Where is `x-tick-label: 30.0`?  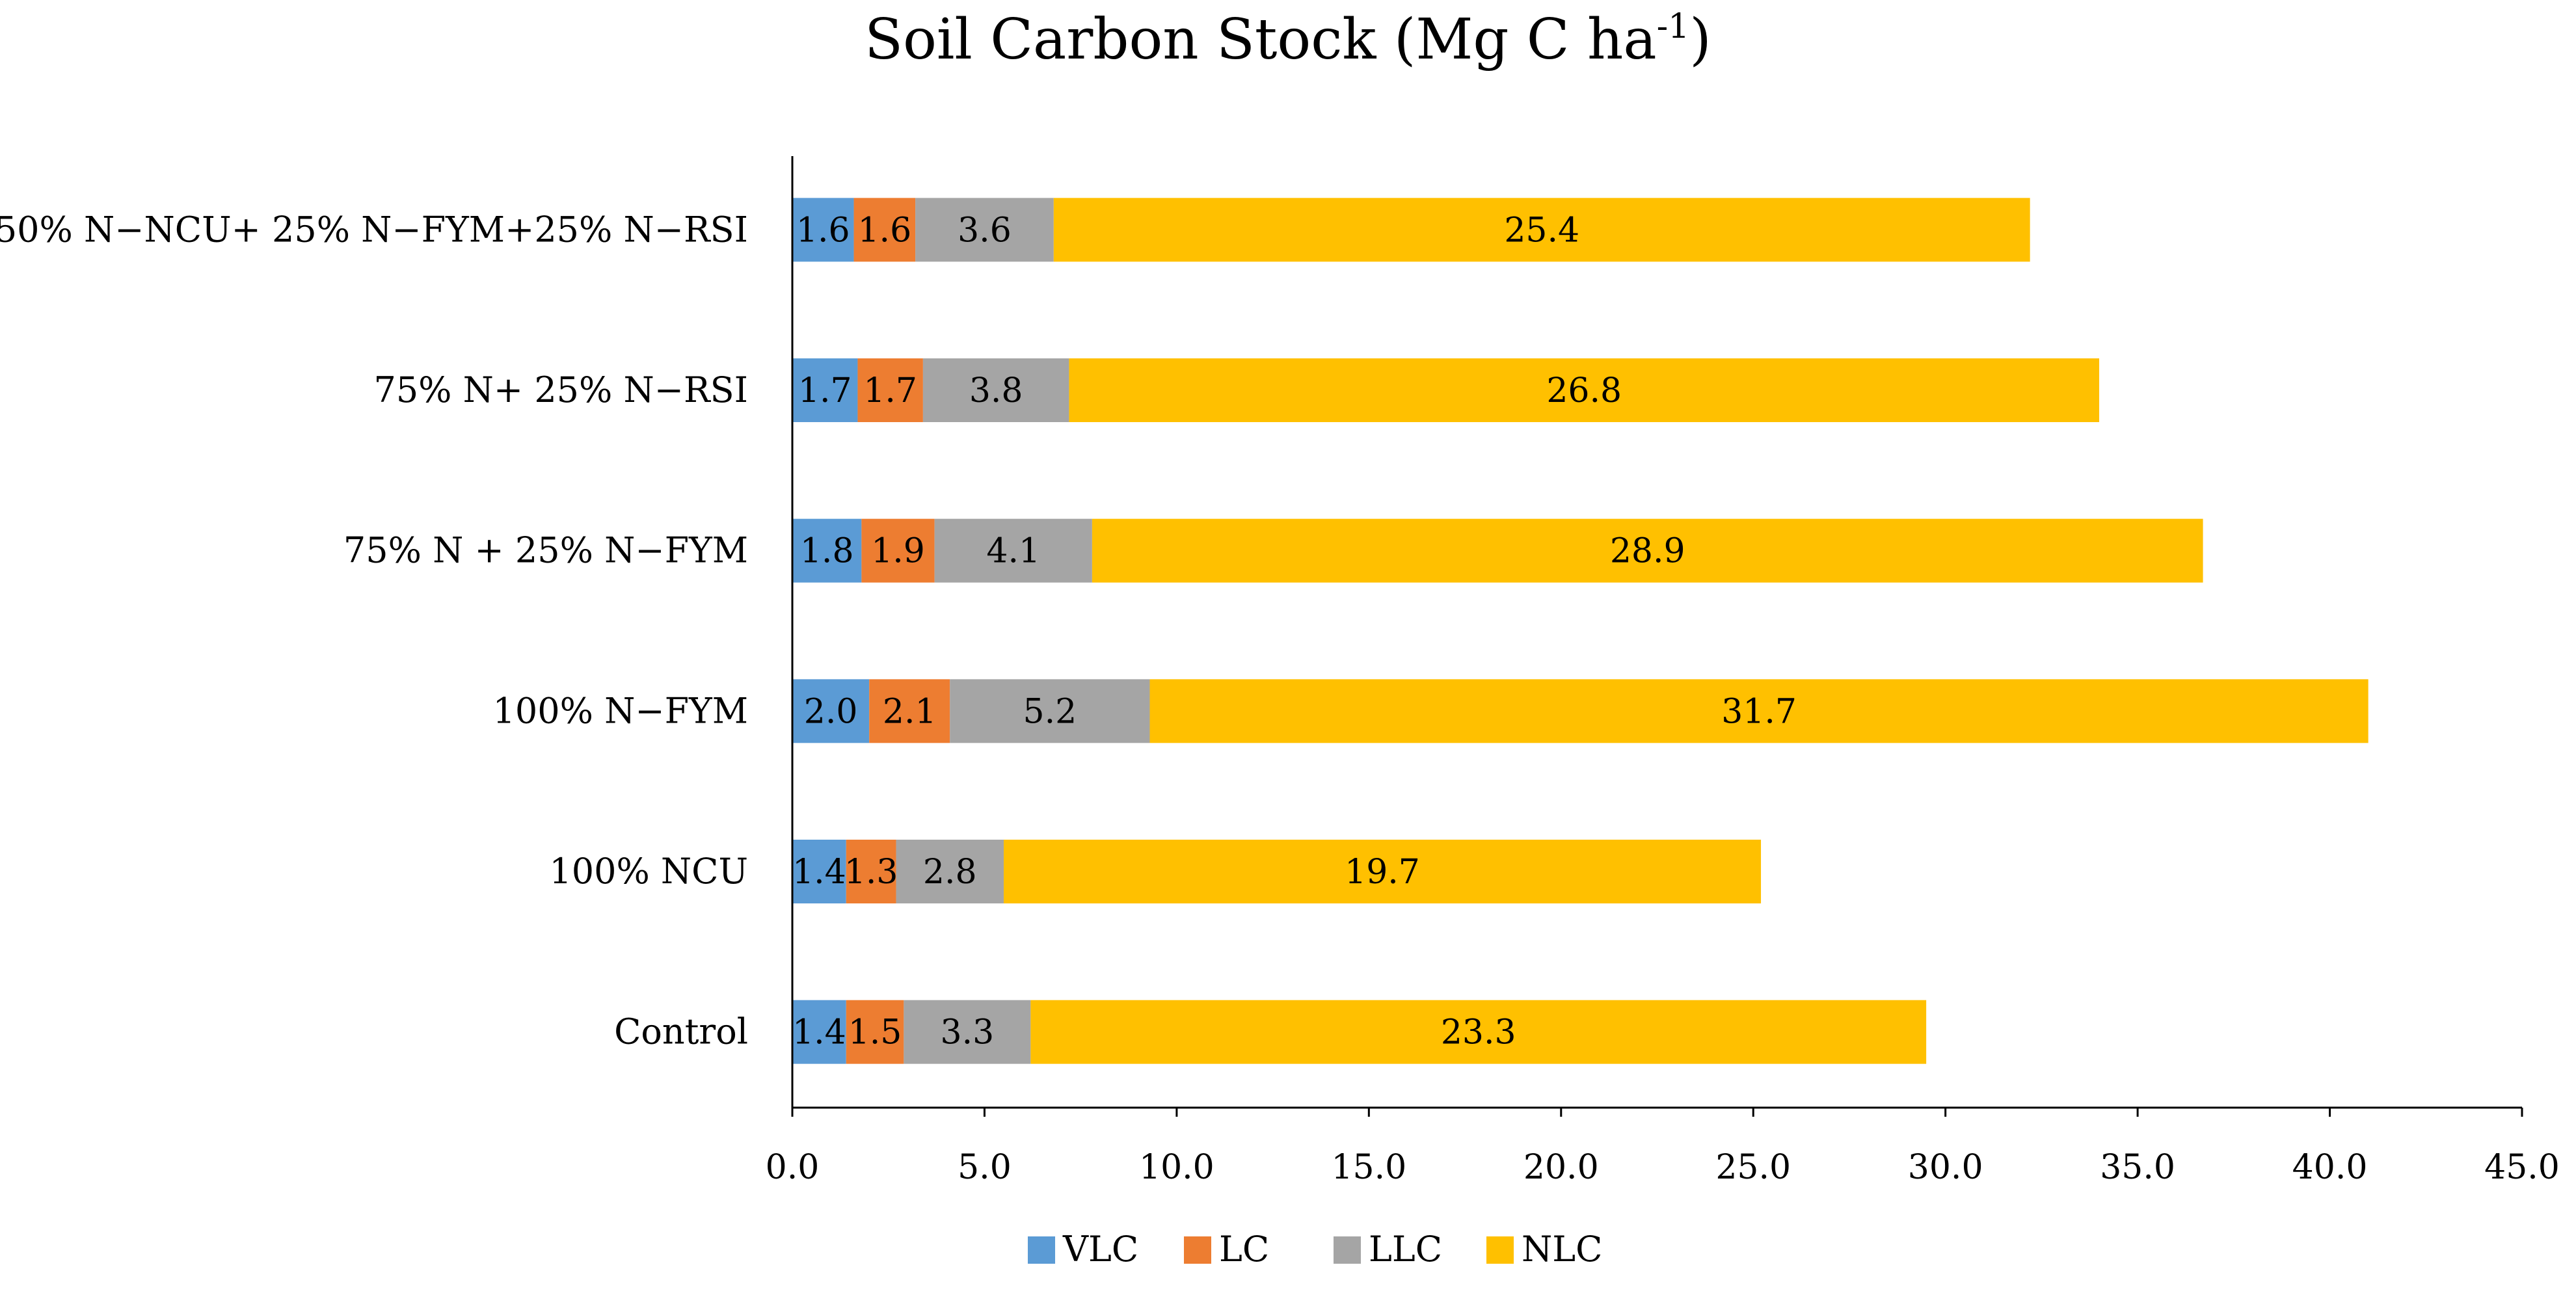 x-tick-label: 30.0 is located at coordinates (1945, 1167).